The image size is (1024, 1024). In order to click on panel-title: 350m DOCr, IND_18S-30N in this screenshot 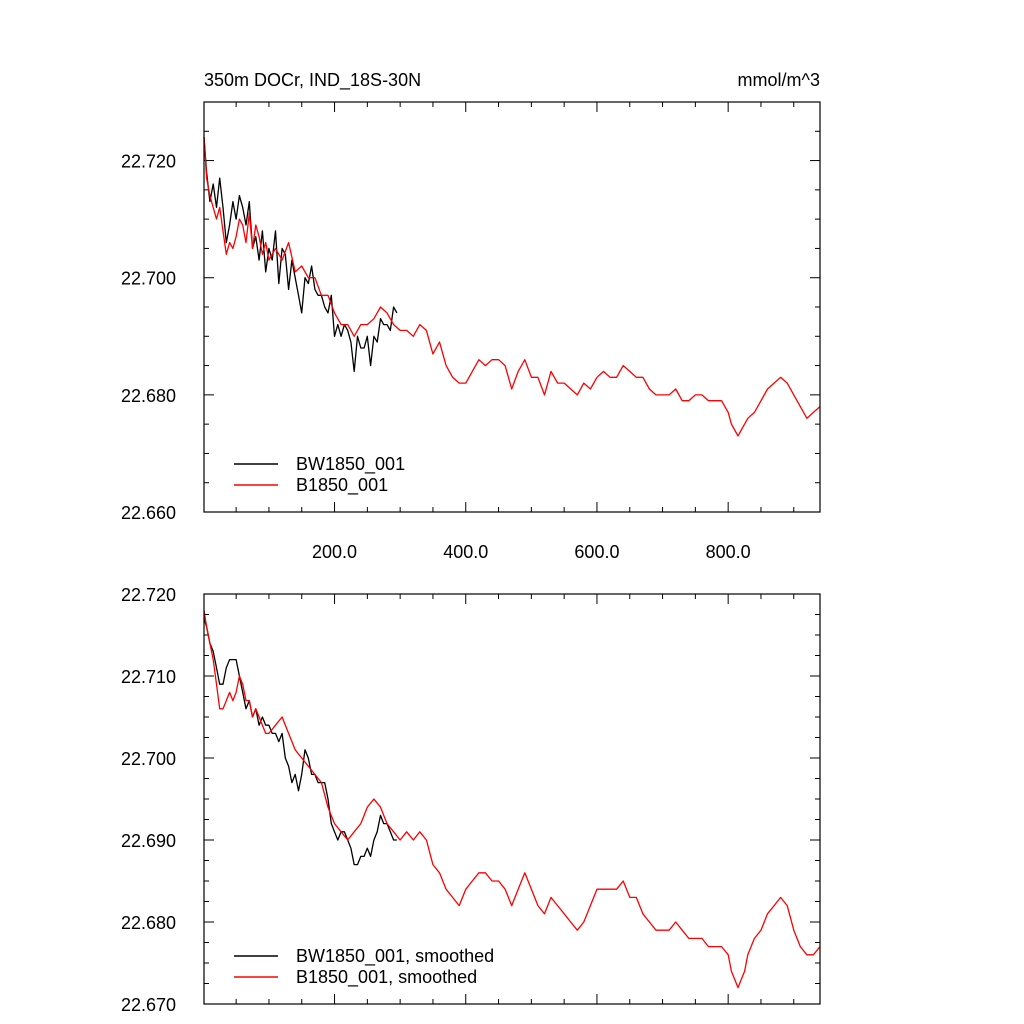, I will do `click(312, 80)`.